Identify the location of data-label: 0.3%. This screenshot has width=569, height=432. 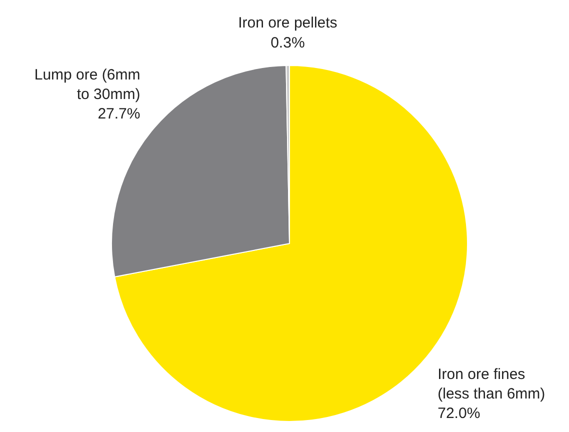
(287, 43).